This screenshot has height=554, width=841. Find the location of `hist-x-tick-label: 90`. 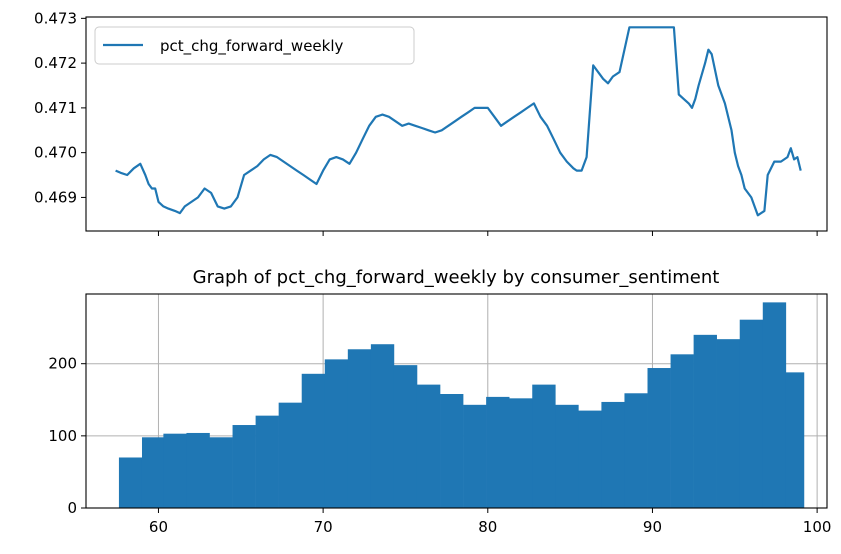

hist-x-tick-label: 90 is located at coordinates (652, 527).